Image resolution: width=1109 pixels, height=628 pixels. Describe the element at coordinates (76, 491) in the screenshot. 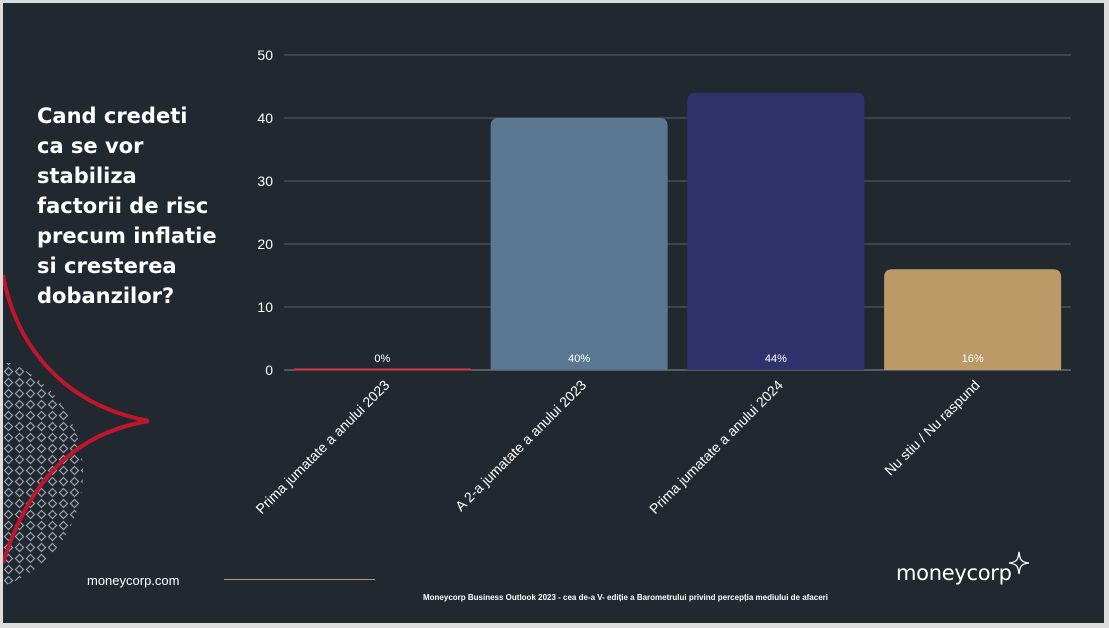

I see `red-arc-lower` at that location.